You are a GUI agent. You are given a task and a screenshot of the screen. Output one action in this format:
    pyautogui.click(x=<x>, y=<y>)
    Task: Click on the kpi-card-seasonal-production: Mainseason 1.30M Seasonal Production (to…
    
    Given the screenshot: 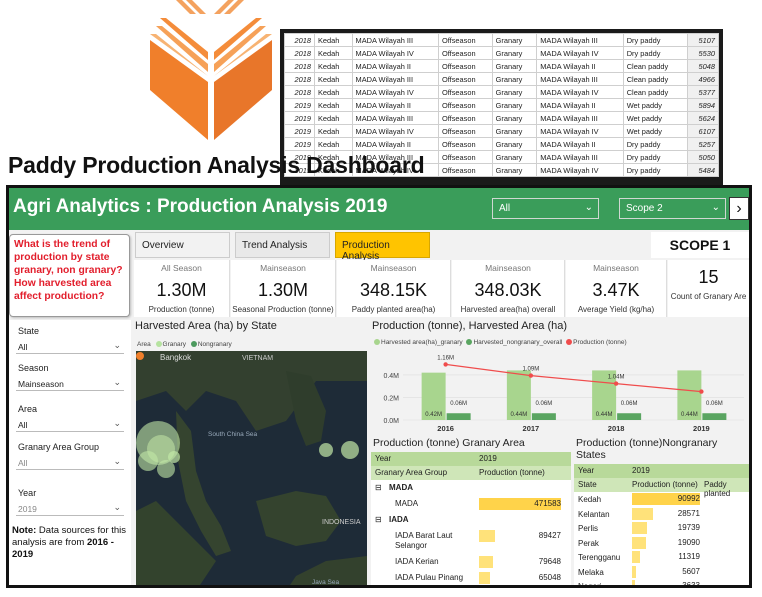 What is the action you would take?
    pyautogui.click(x=283, y=288)
    